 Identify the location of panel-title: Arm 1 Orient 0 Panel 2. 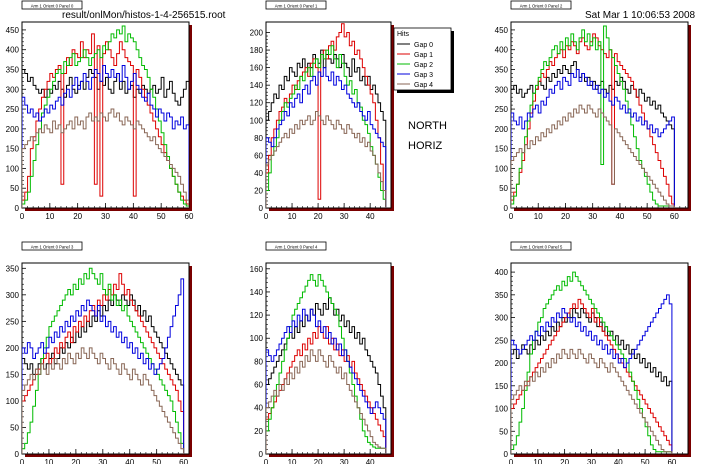
(541, 5).